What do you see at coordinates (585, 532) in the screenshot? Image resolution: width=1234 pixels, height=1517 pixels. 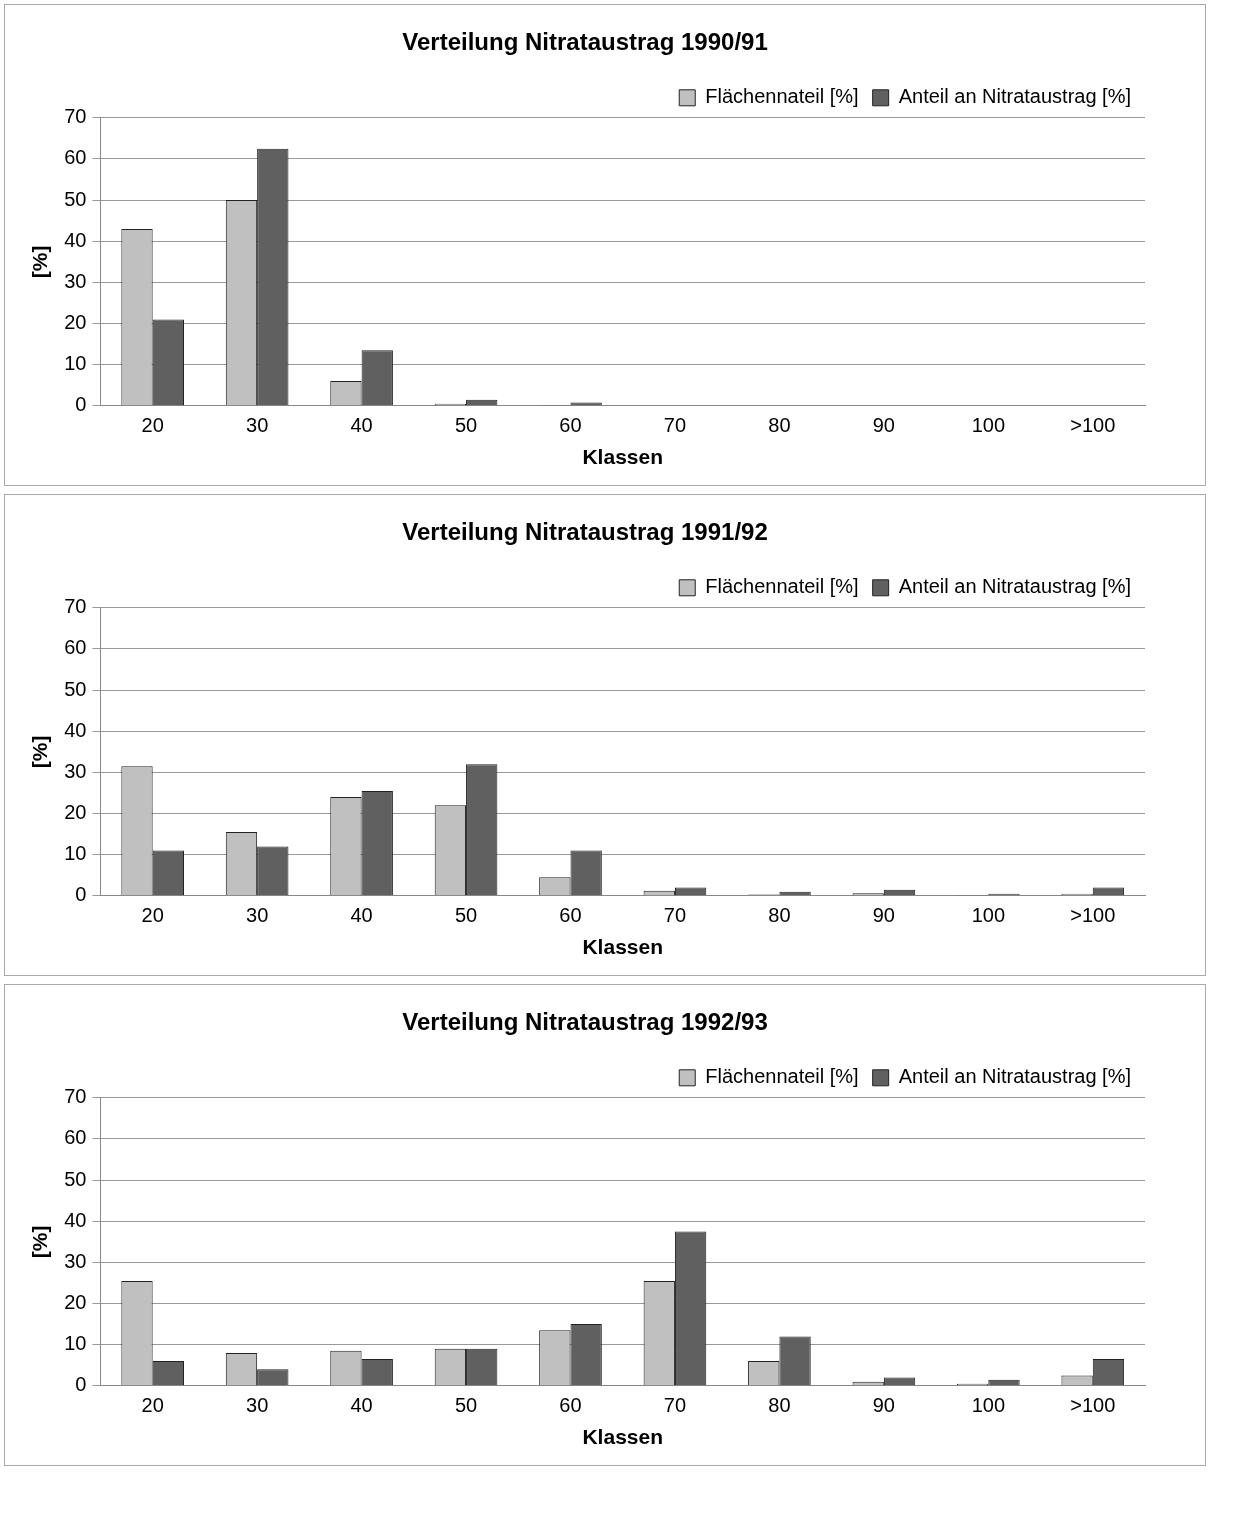 I see `chart-title: Verteilung Nitrataustrag 1991/92` at bounding box center [585, 532].